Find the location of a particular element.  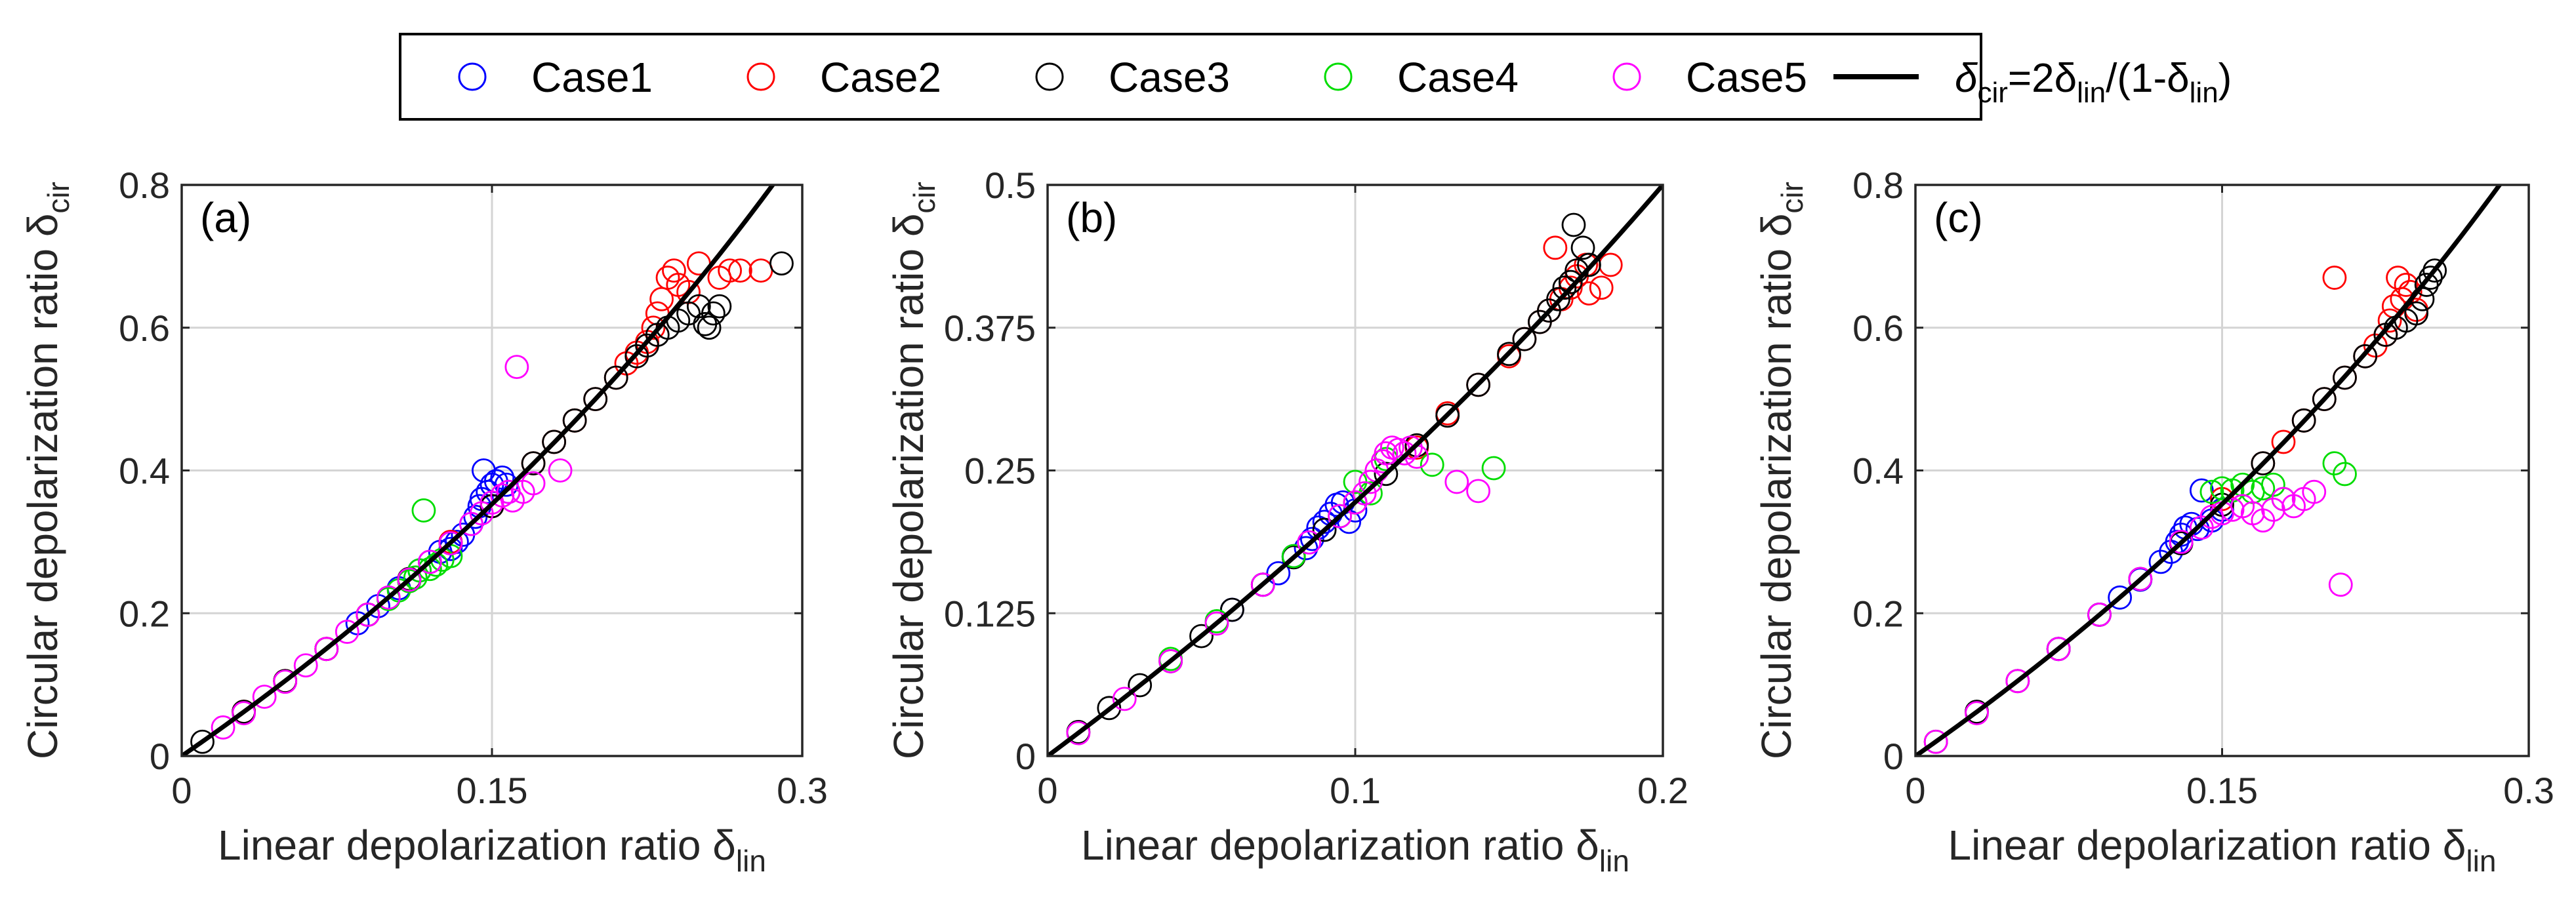

legend-label-case4: Case4 is located at coordinates (1458, 77).